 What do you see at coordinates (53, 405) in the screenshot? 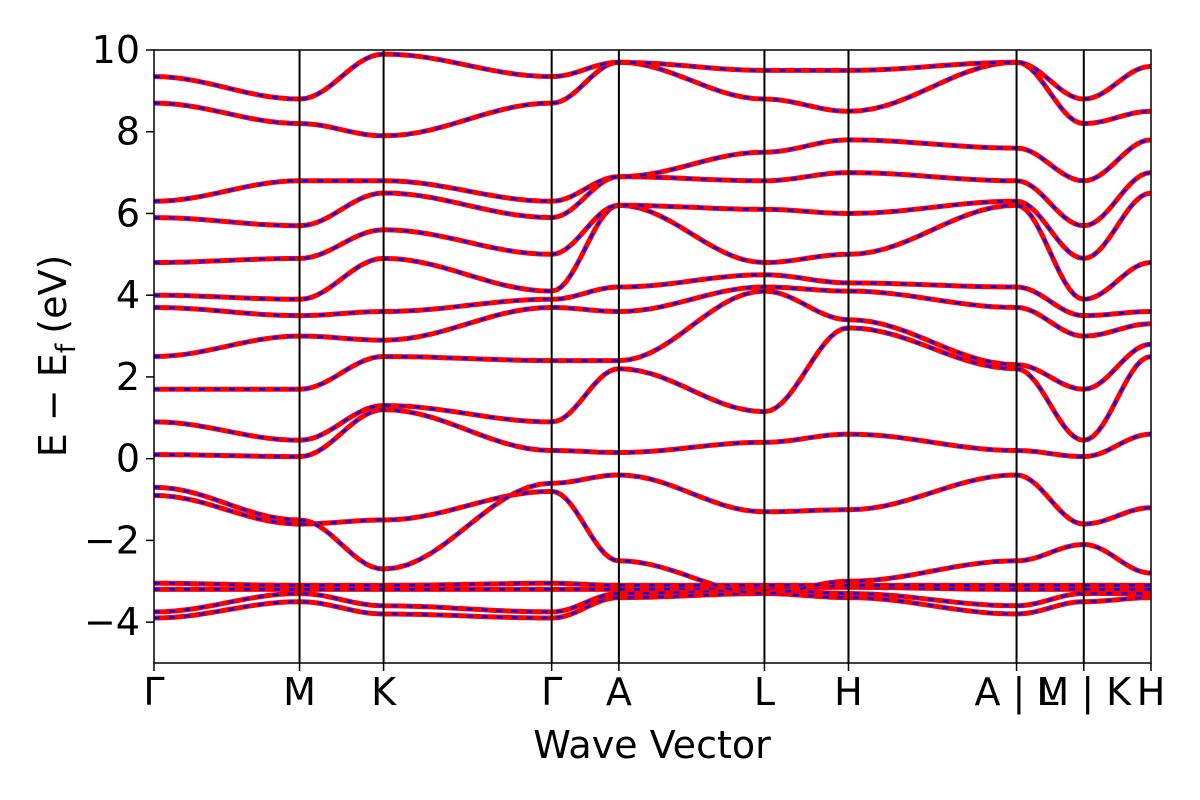
I see `y-axis-title-main: E − E` at bounding box center [53, 405].